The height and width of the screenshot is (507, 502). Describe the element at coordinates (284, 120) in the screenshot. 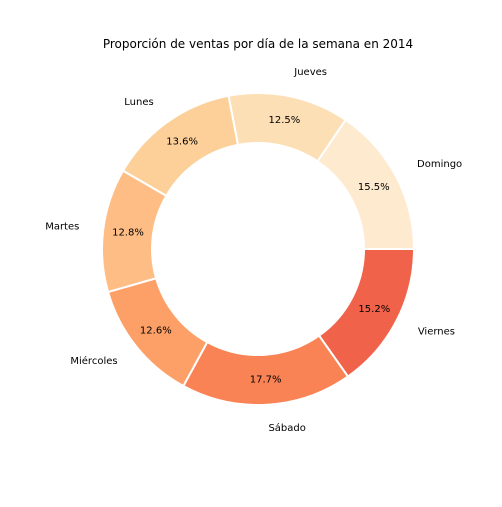

I see `percent-label-jueves: 12.5%` at that location.